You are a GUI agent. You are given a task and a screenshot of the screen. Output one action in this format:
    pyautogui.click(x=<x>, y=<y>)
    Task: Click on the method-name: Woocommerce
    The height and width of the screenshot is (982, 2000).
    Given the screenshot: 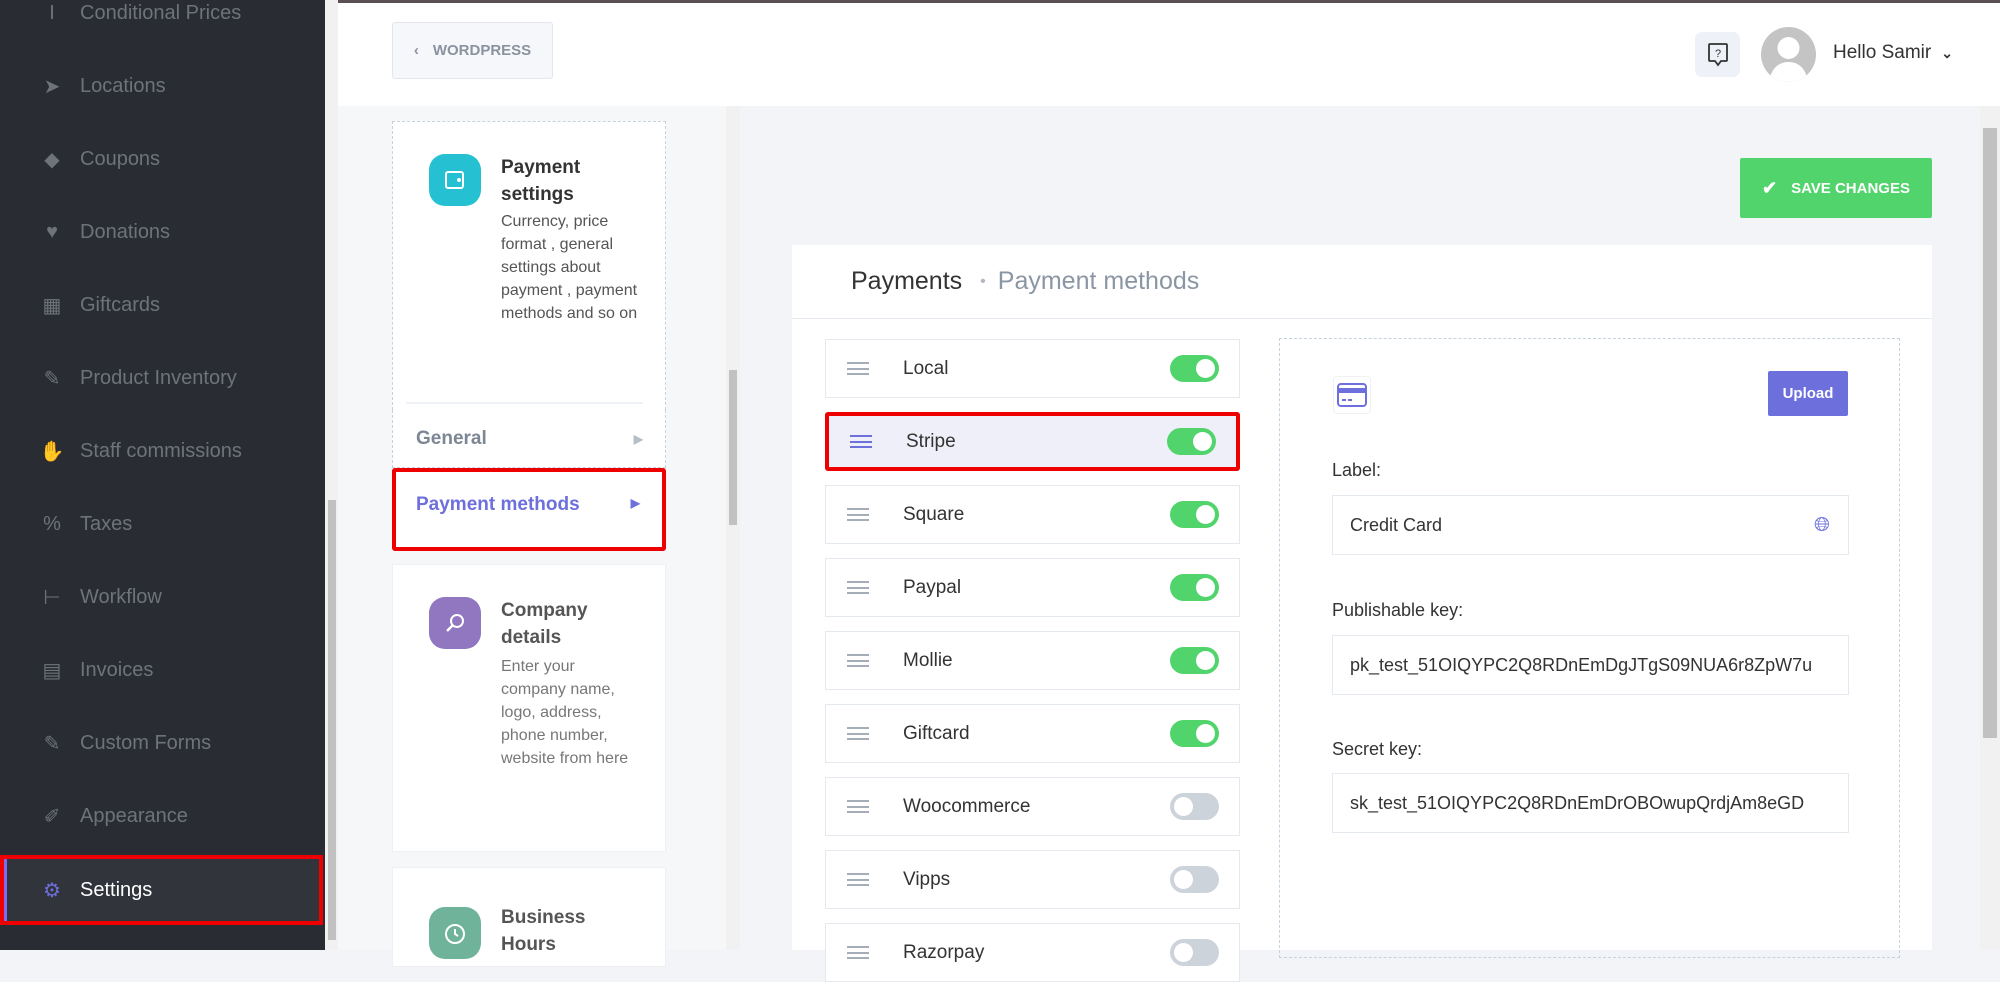 What is the action you would take?
    pyautogui.click(x=967, y=806)
    